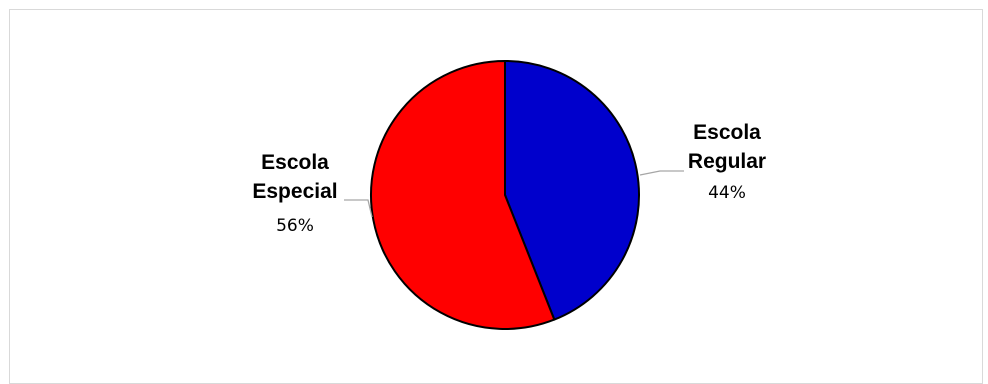 The width and height of the screenshot is (988, 384). I want to click on leader-line-escola-regular, so click(661, 173).